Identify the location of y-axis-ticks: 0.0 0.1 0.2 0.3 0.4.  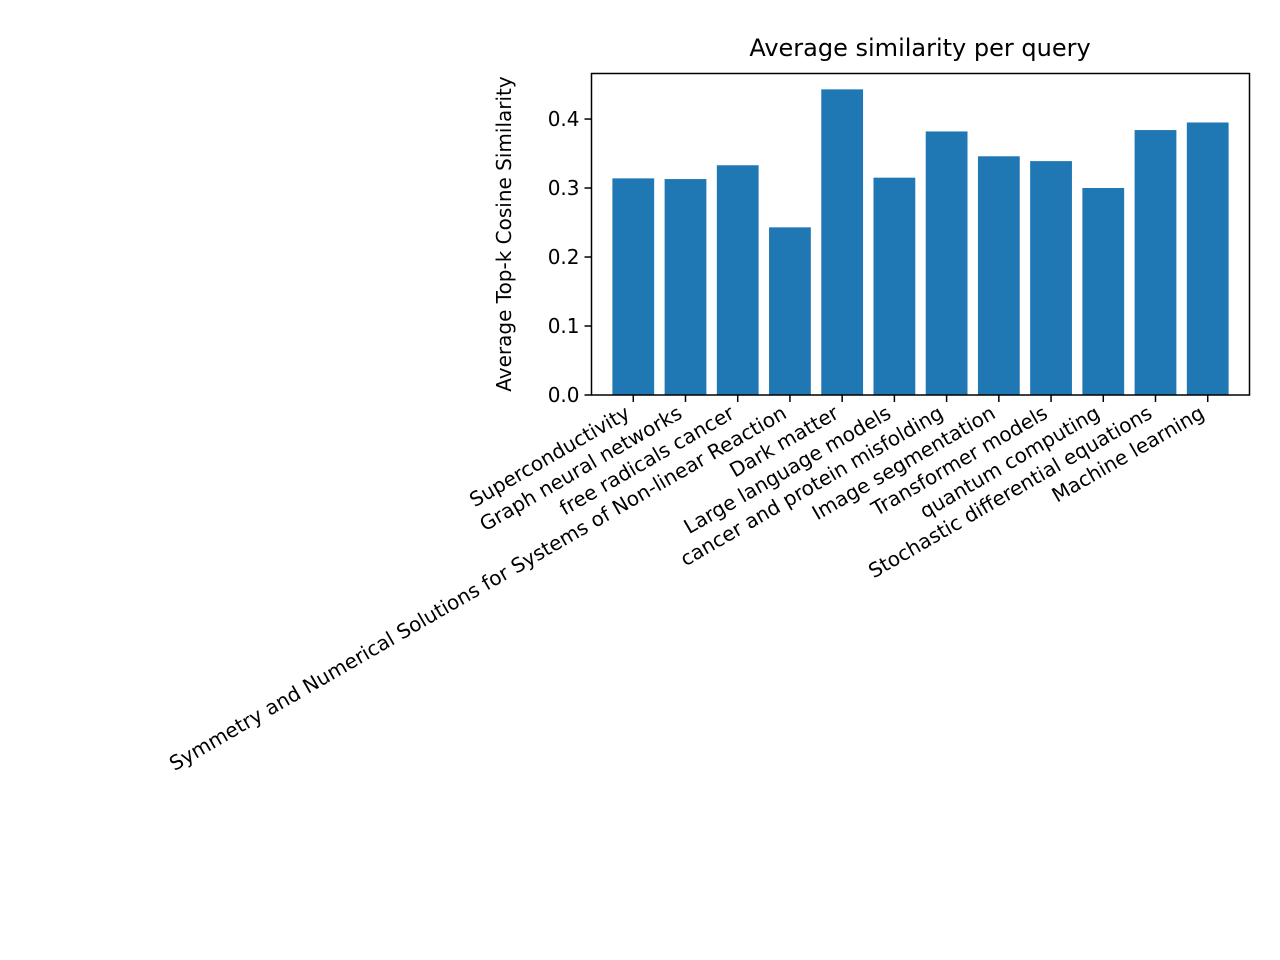
(570, 257).